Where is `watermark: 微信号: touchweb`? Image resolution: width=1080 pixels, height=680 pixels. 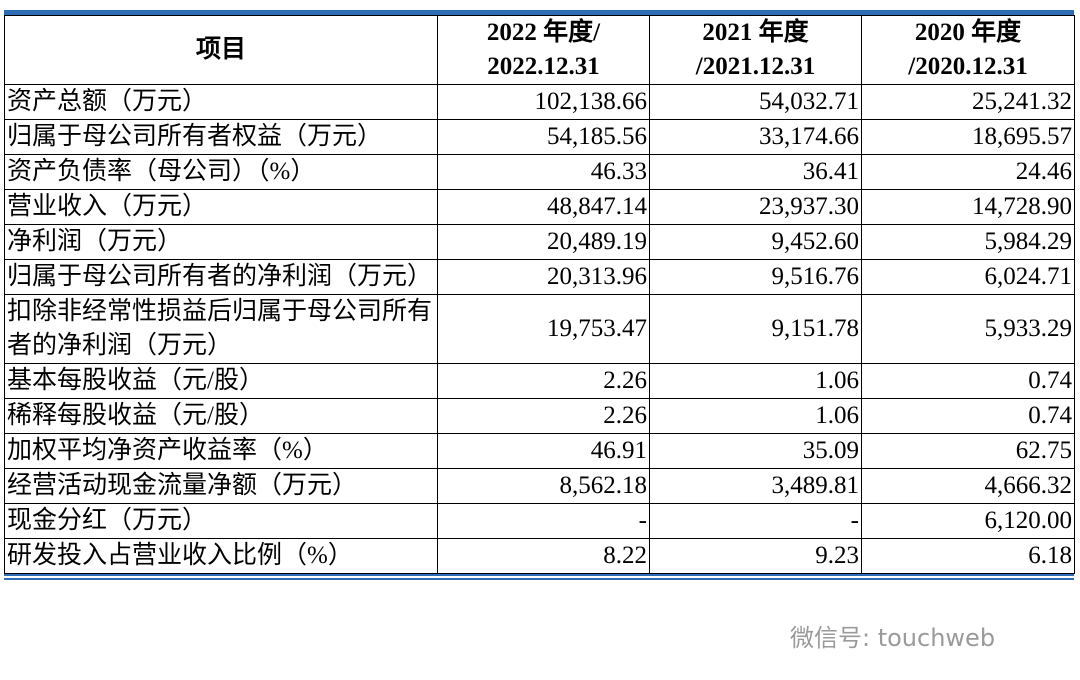 watermark: 微信号: touchweb is located at coordinates (893, 638).